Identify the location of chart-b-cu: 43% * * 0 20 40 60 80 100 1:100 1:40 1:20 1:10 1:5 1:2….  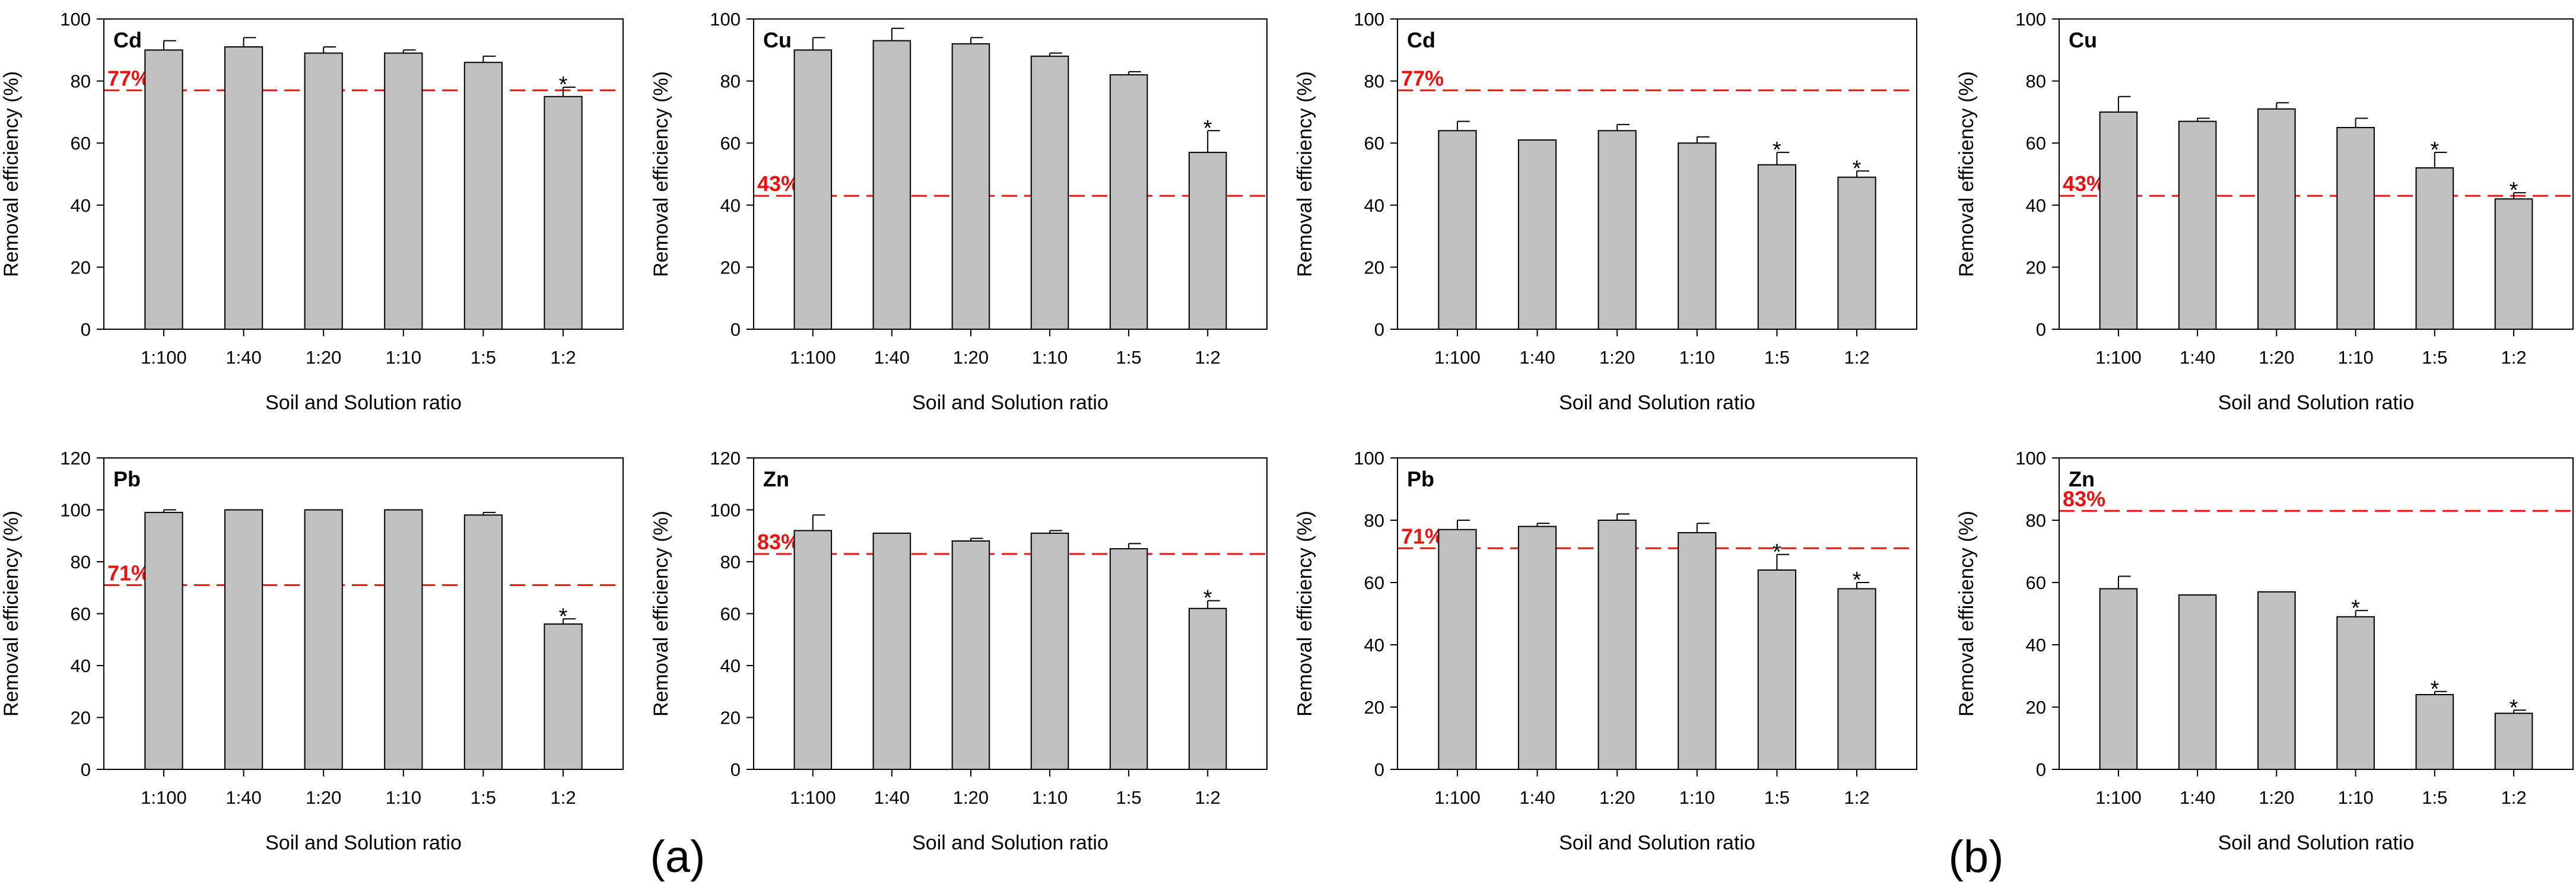
(2264, 211).